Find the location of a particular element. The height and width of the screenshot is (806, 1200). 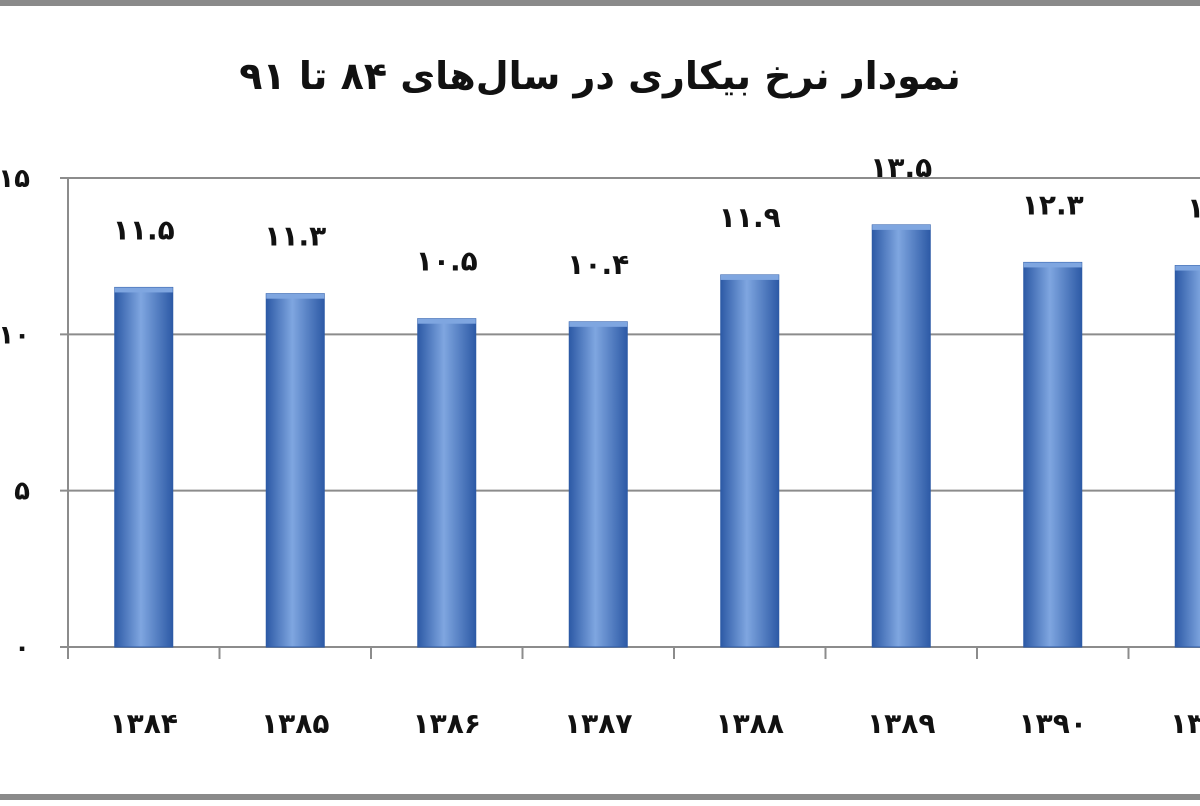

x-tick-label-6: ۱۳۹۰ is located at coordinates (1053, 723).